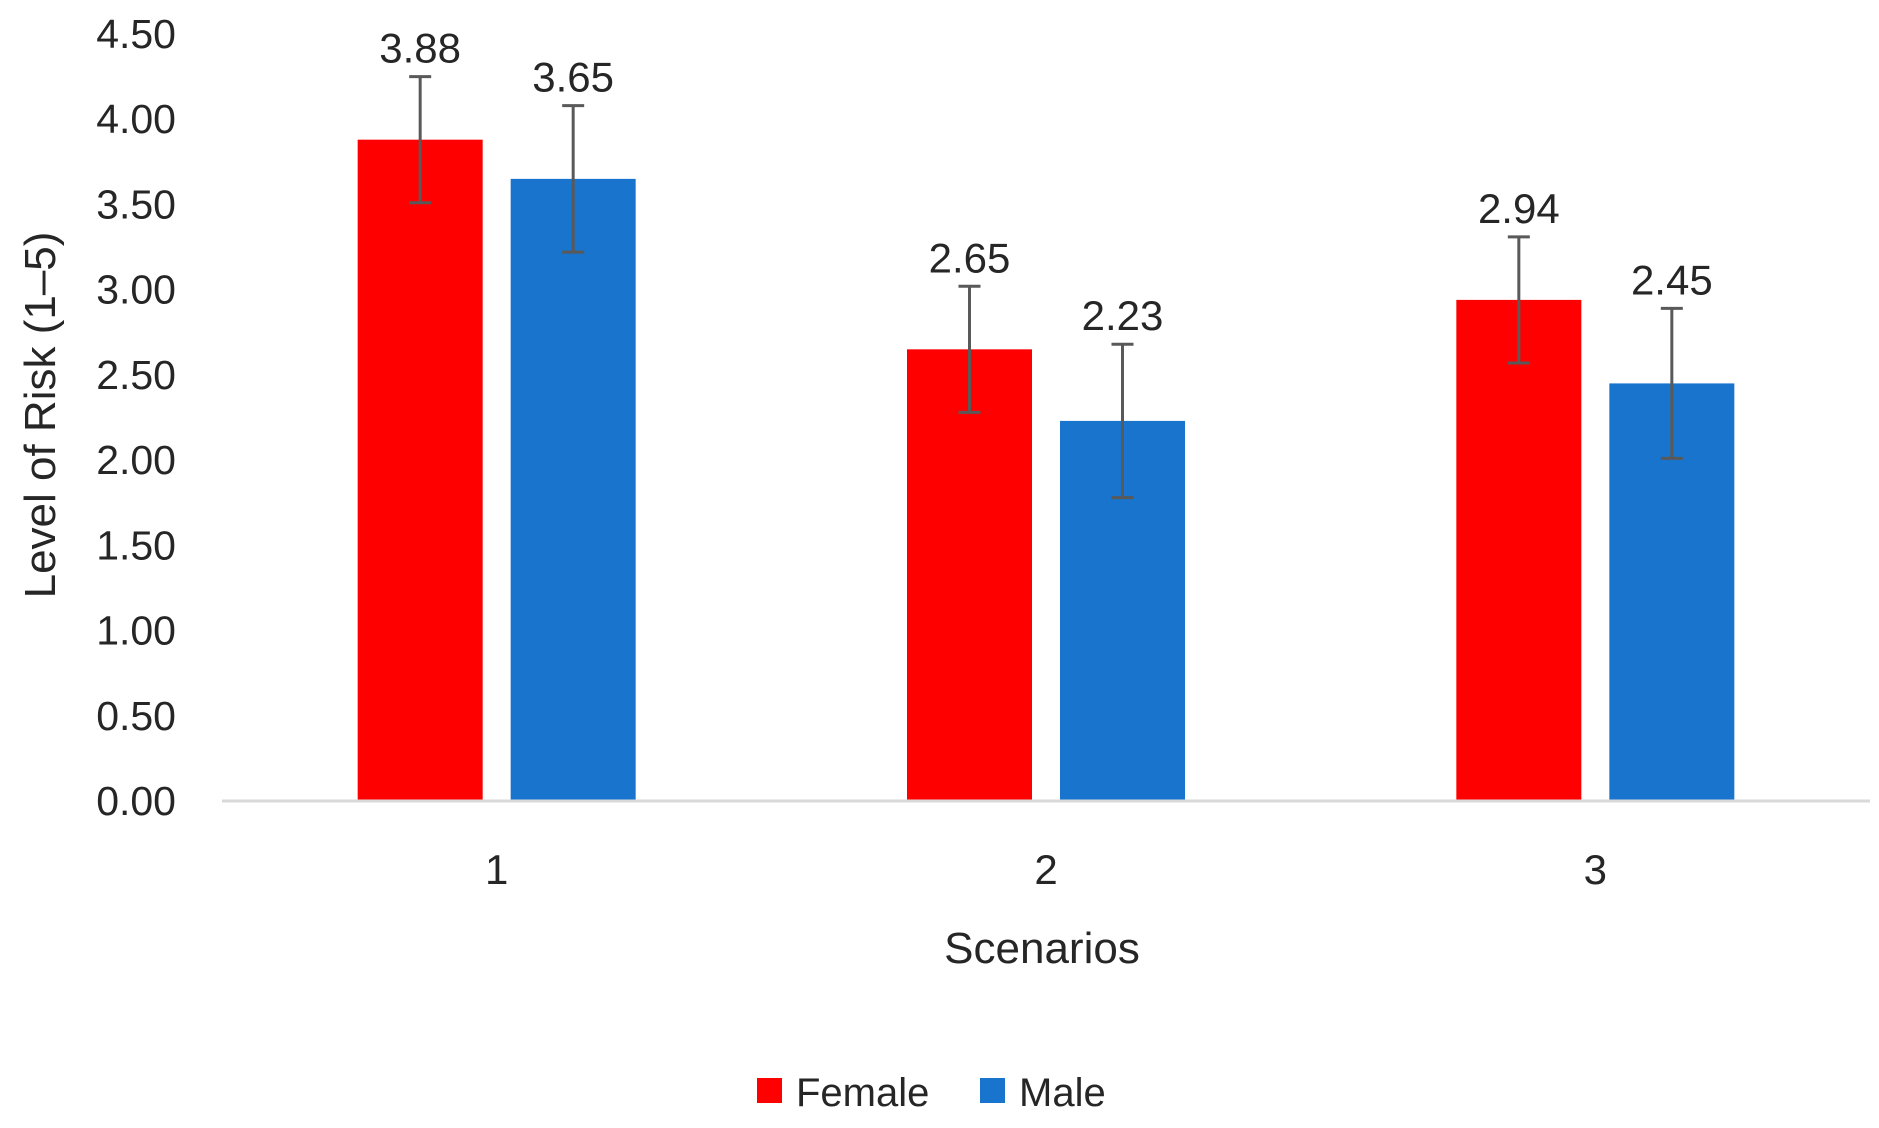 Image resolution: width=1879 pixels, height=1128 pixels. I want to click on x-tick-label-scenario-2: 2, so click(1045, 869).